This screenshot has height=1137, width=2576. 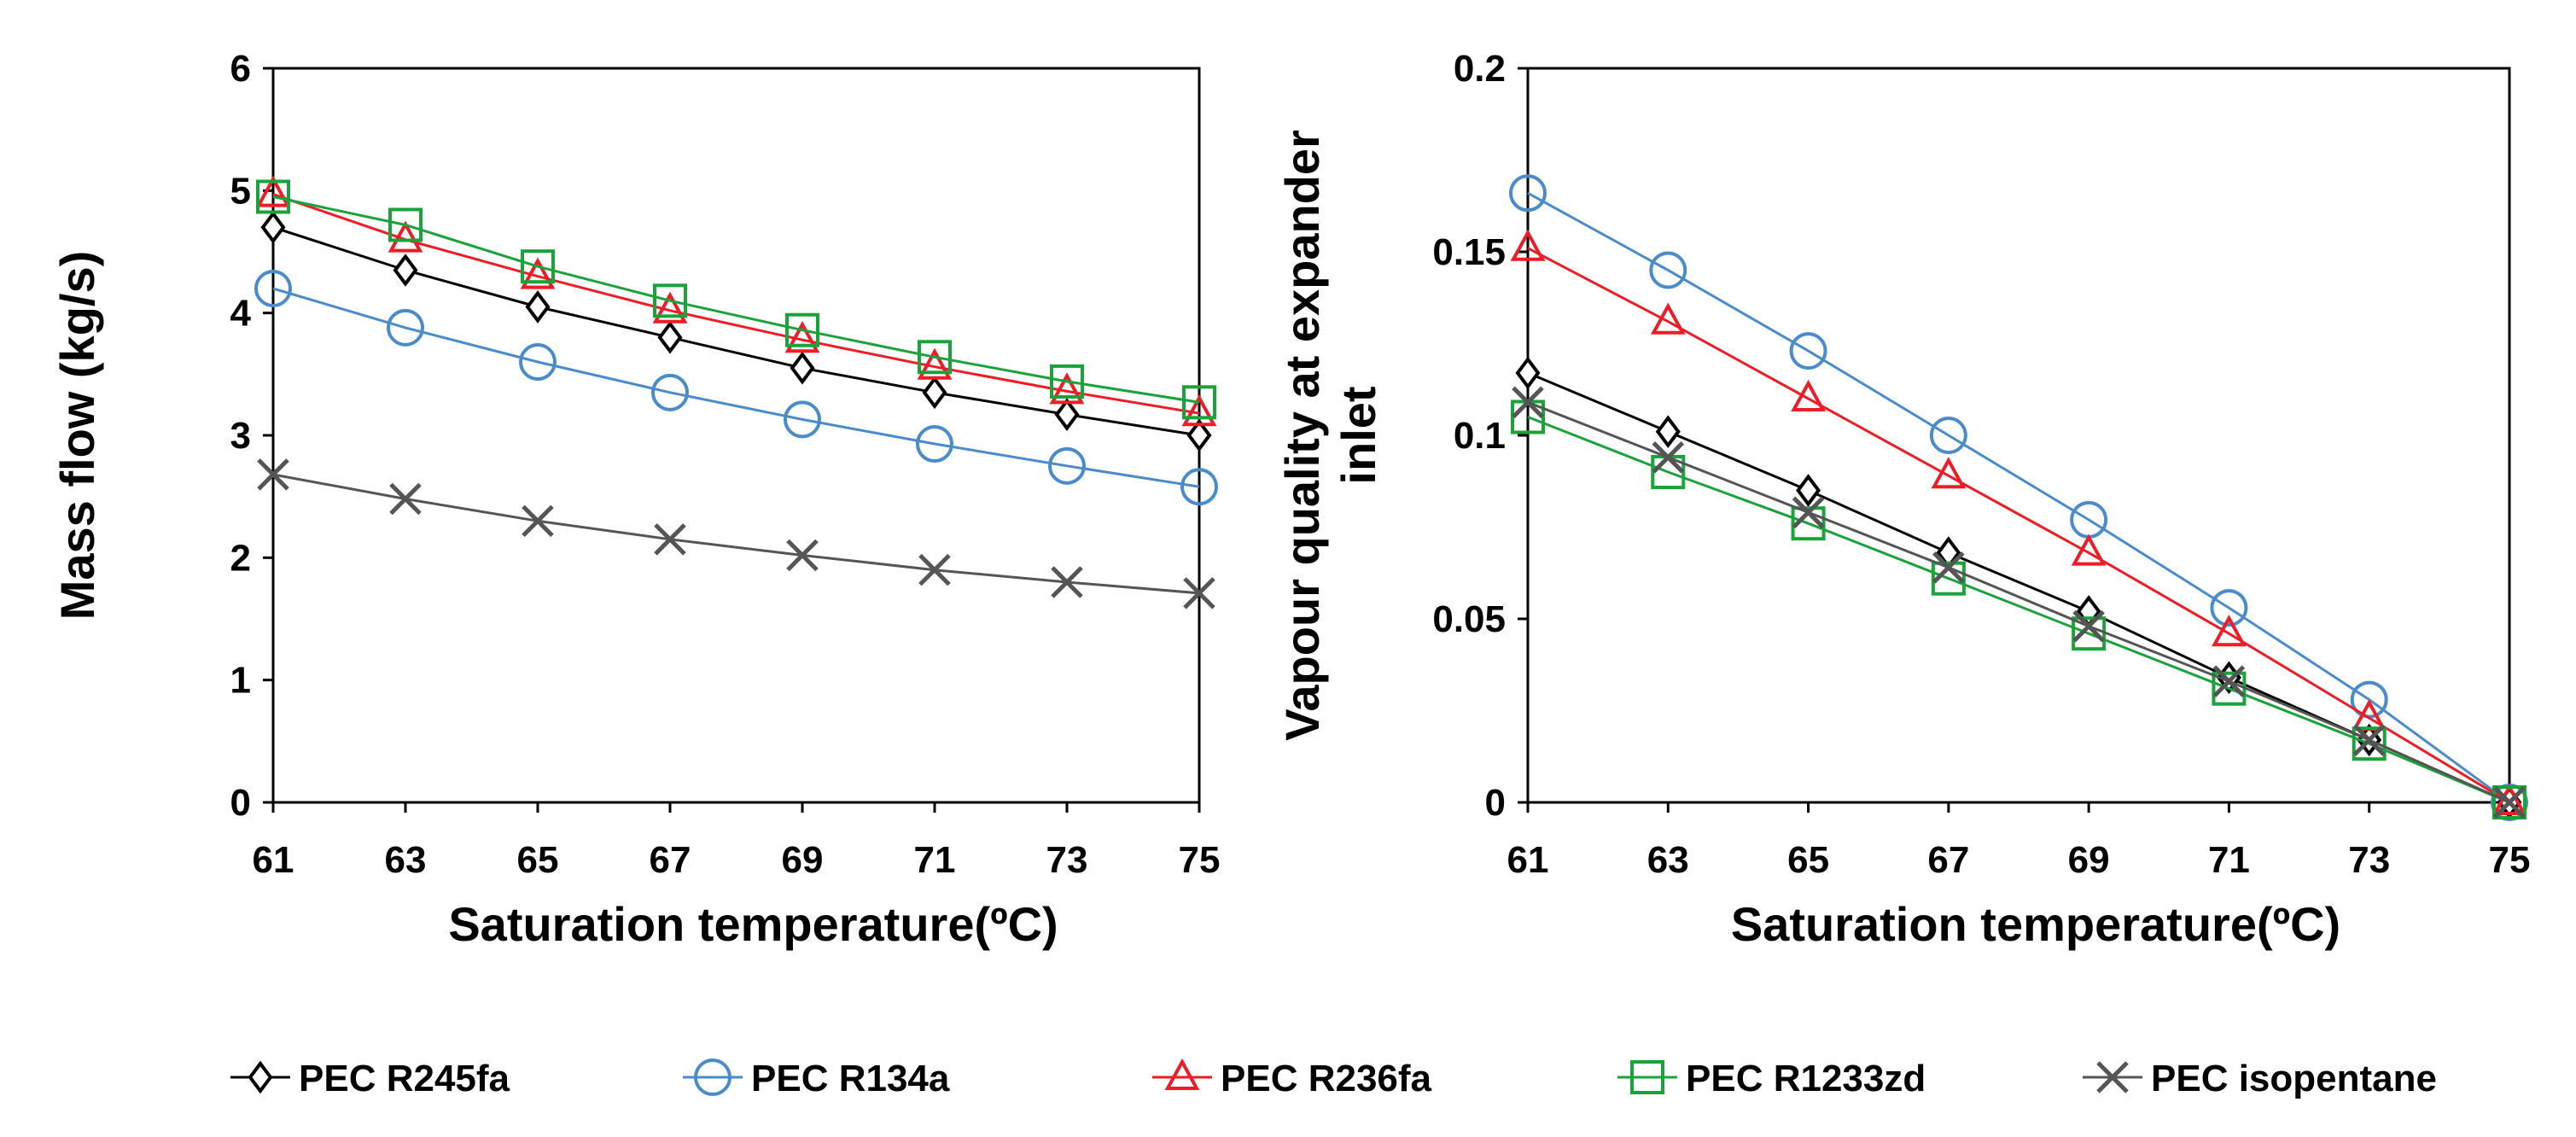 I want to click on y-axis-title: inlet, so click(x=1358, y=435).